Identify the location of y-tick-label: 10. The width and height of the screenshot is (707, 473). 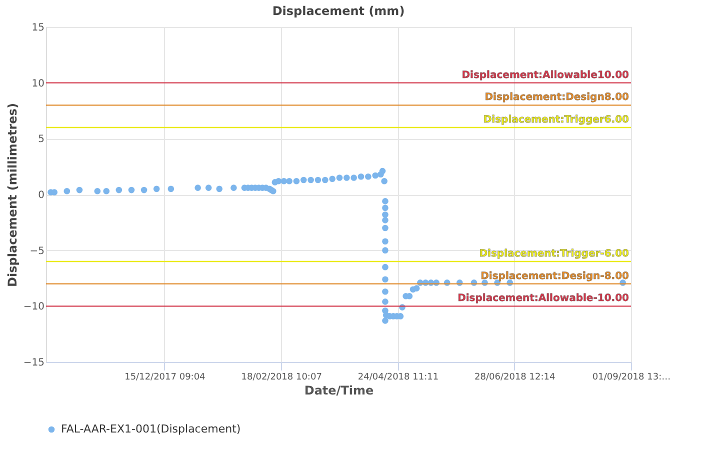
(38, 84).